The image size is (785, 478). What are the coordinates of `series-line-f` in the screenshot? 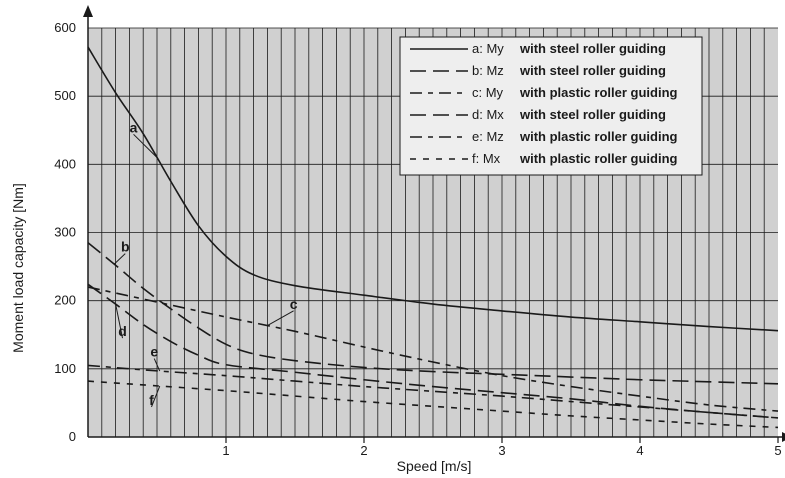 It's located at (433, 404).